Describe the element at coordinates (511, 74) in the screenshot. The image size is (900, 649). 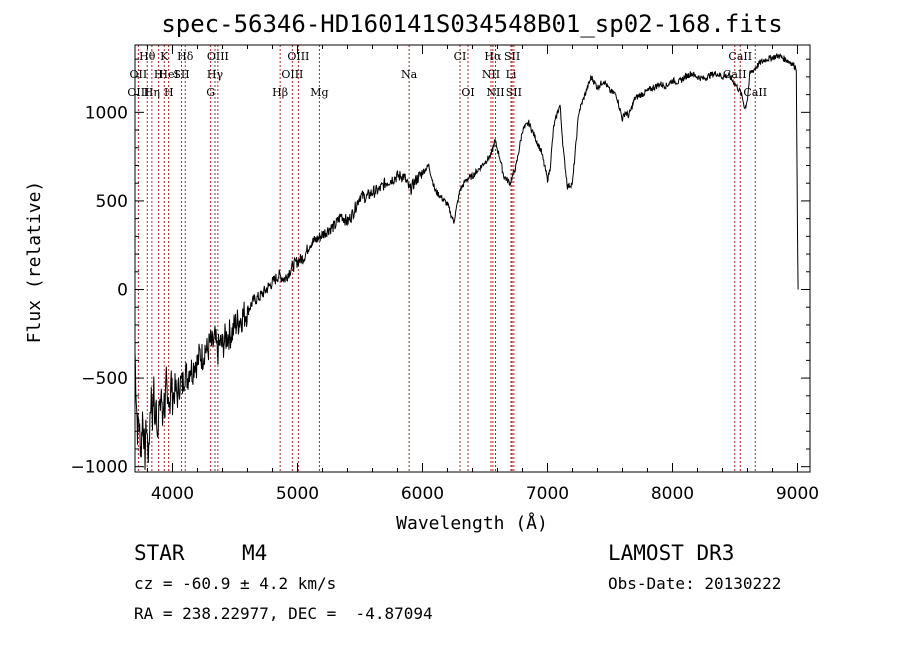
I see `line-label: Li` at that location.